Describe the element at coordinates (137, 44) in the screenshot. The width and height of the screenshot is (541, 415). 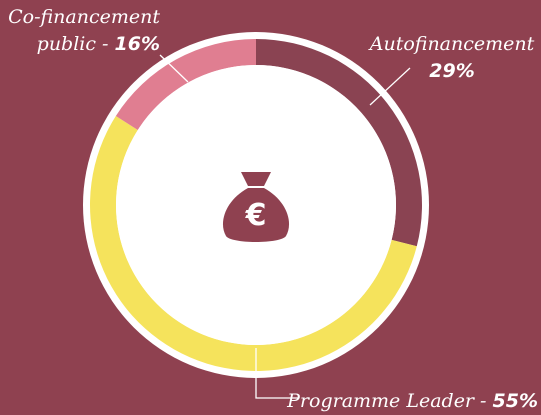
I see `value-label: 16%` at that location.